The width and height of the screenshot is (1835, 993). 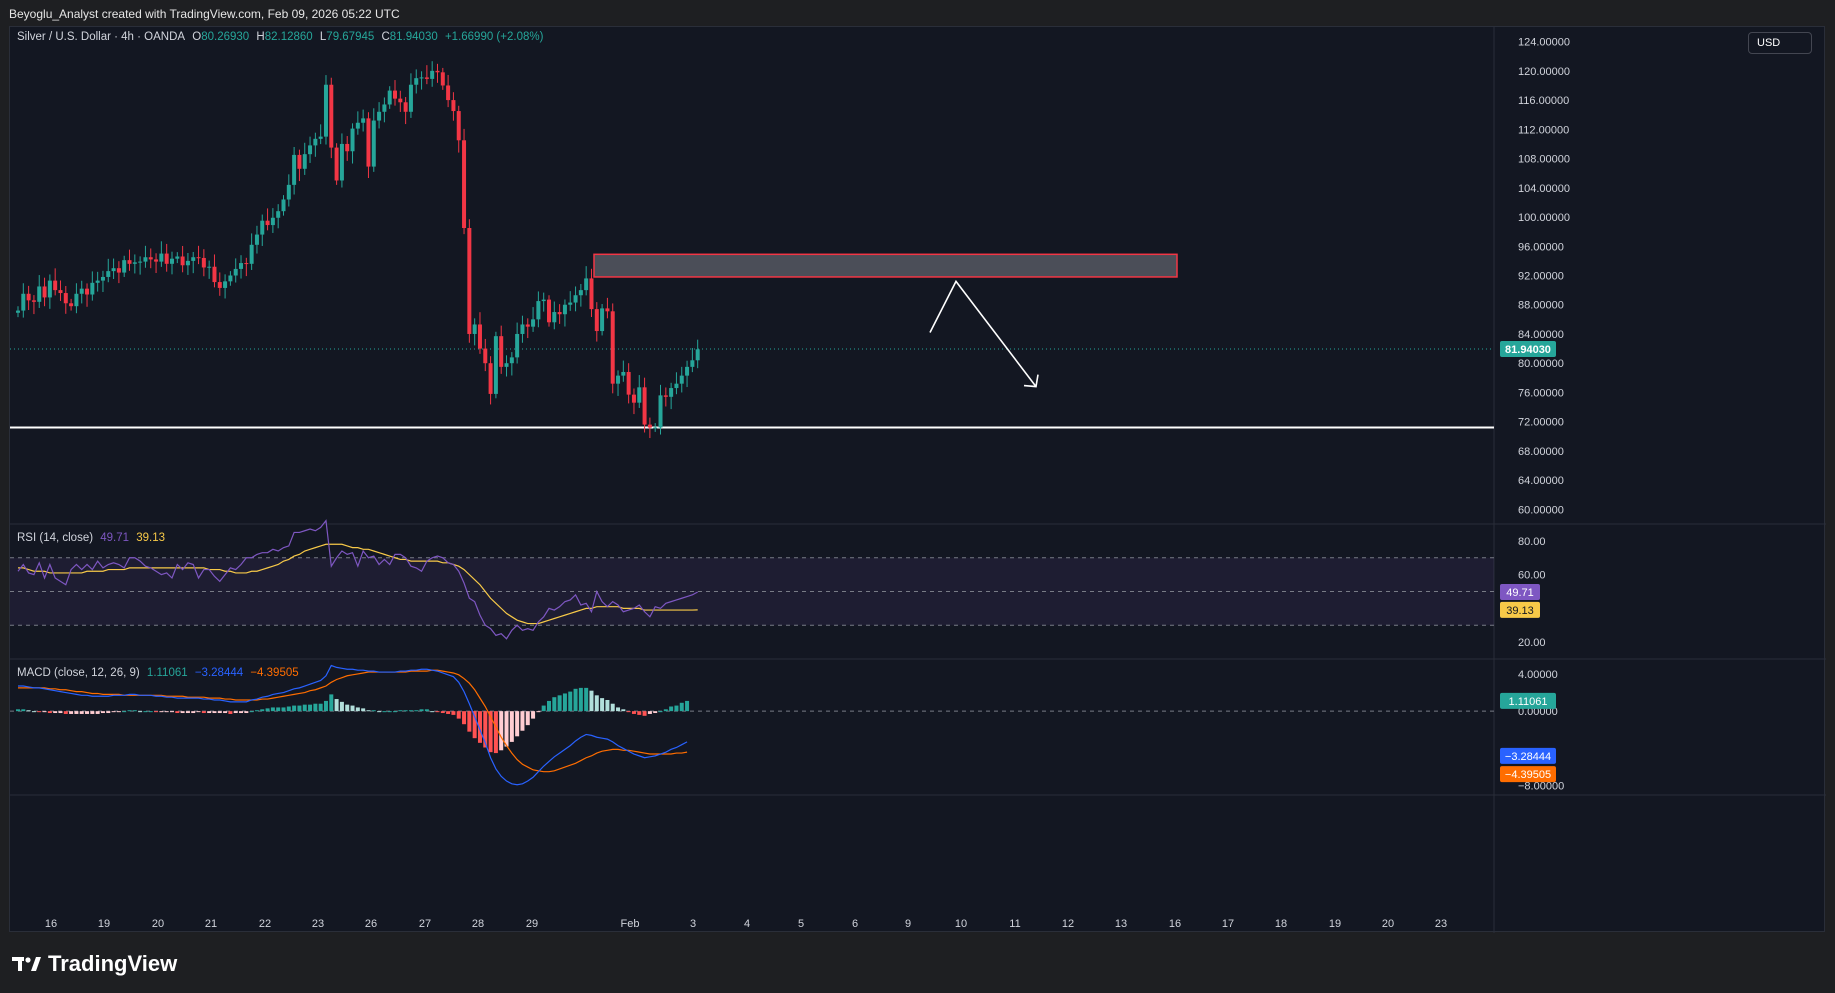 I want to click on change-value: +1.66990 (+2.08%), so click(x=494, y=37).